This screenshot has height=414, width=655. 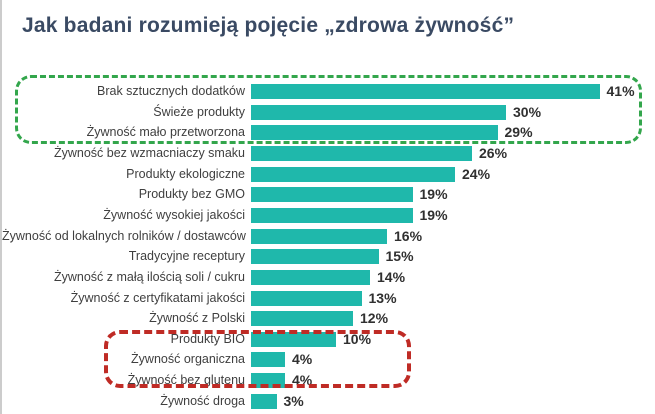 What do you see at coordinates (391, 277) in the screenshot?
I see `value-label: 14%` at bounding box center [391, 277].